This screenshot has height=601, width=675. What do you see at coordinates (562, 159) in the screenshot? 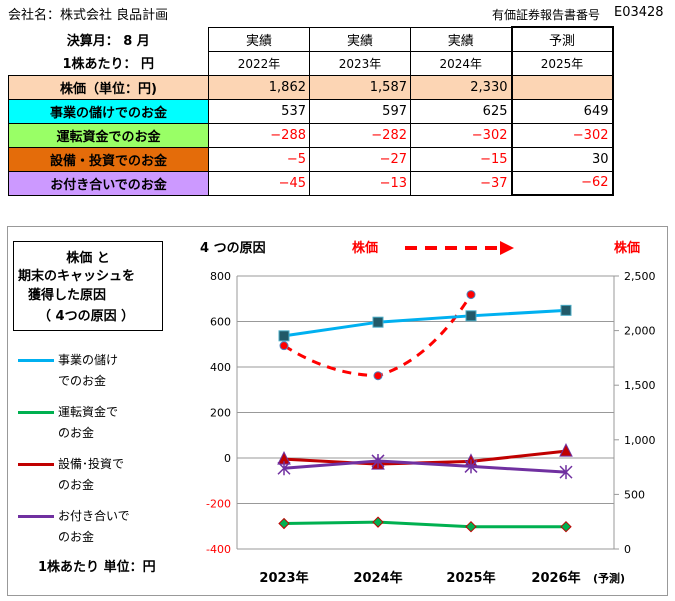
I see `cell-value: 30` at bounding box center [562, 159].